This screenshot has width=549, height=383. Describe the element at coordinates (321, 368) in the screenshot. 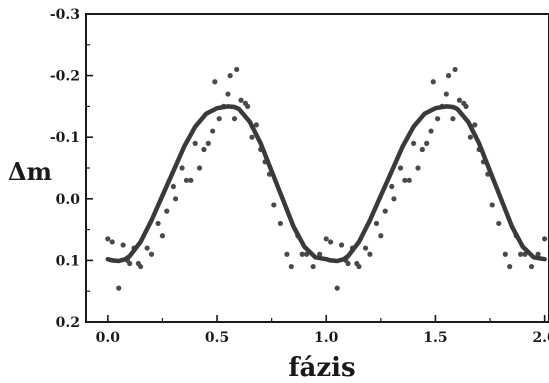

I see `x-axis-label: fázis` at that location.